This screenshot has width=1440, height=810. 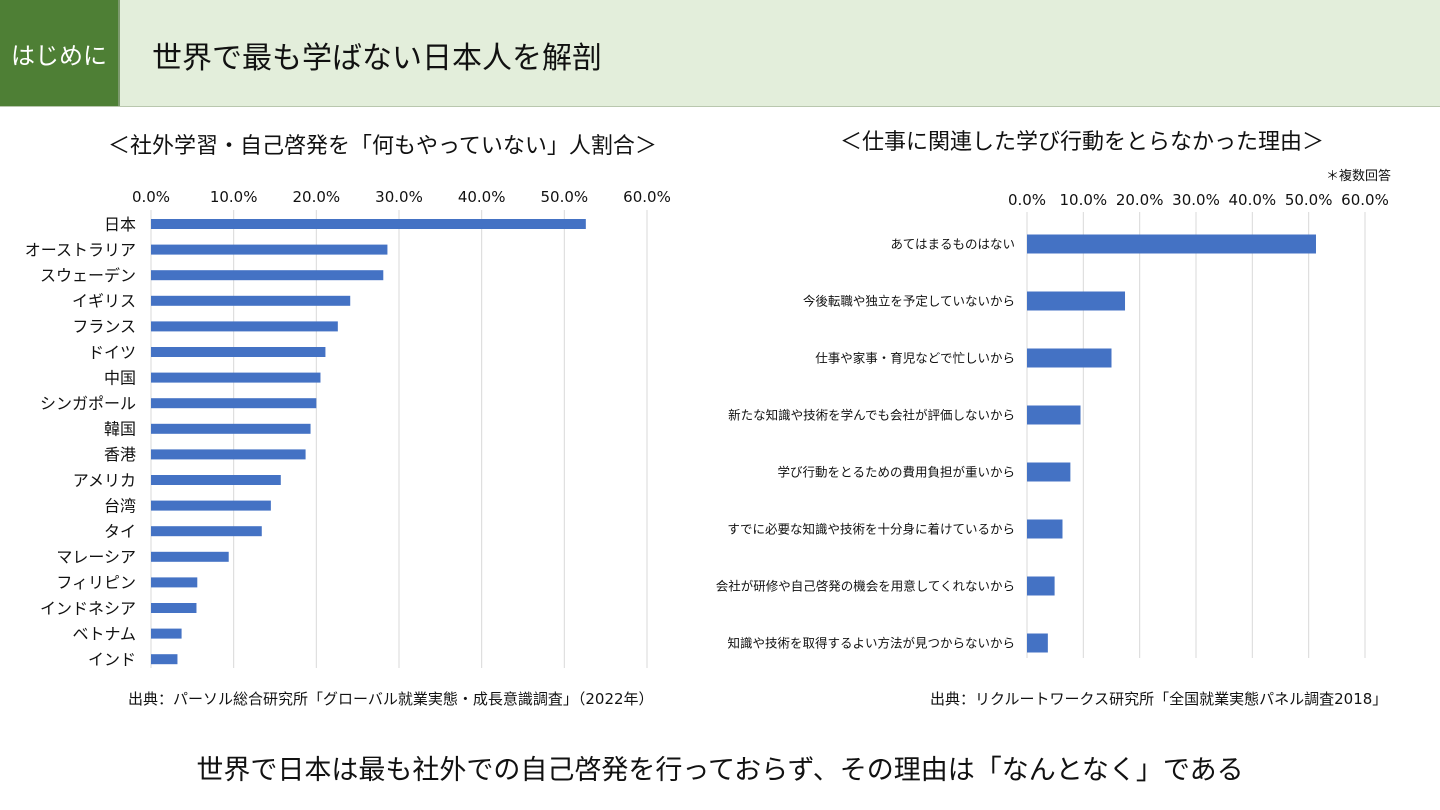 I want to click on chart2-tick-label: 10.0%, so click(x=1084, y=200).